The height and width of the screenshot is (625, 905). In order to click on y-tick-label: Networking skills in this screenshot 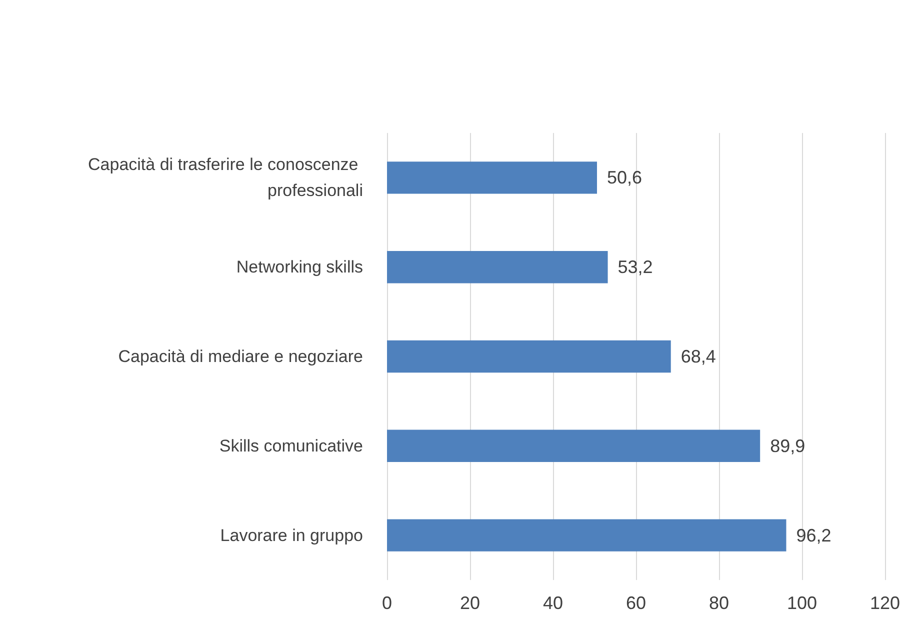, I will do `click(299, 267)`.